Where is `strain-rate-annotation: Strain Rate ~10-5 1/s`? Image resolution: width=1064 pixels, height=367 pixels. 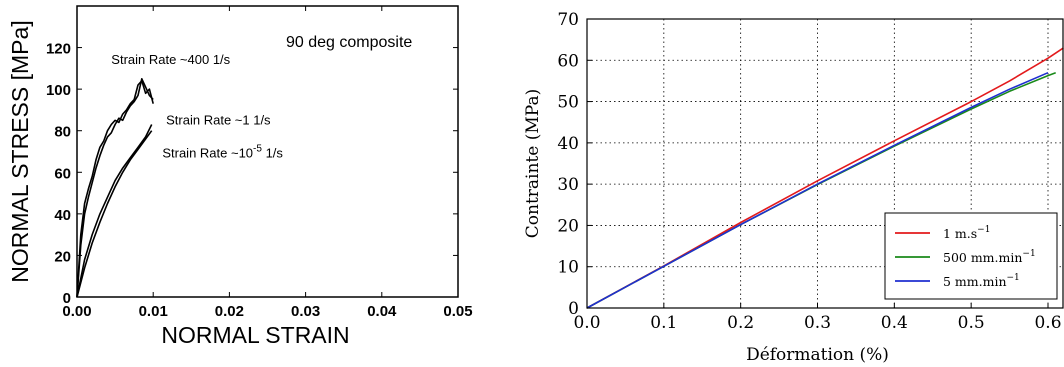
strain-rate-annotation: Strain Rate ~10-5 1/s is located at coordinates (222, 152).